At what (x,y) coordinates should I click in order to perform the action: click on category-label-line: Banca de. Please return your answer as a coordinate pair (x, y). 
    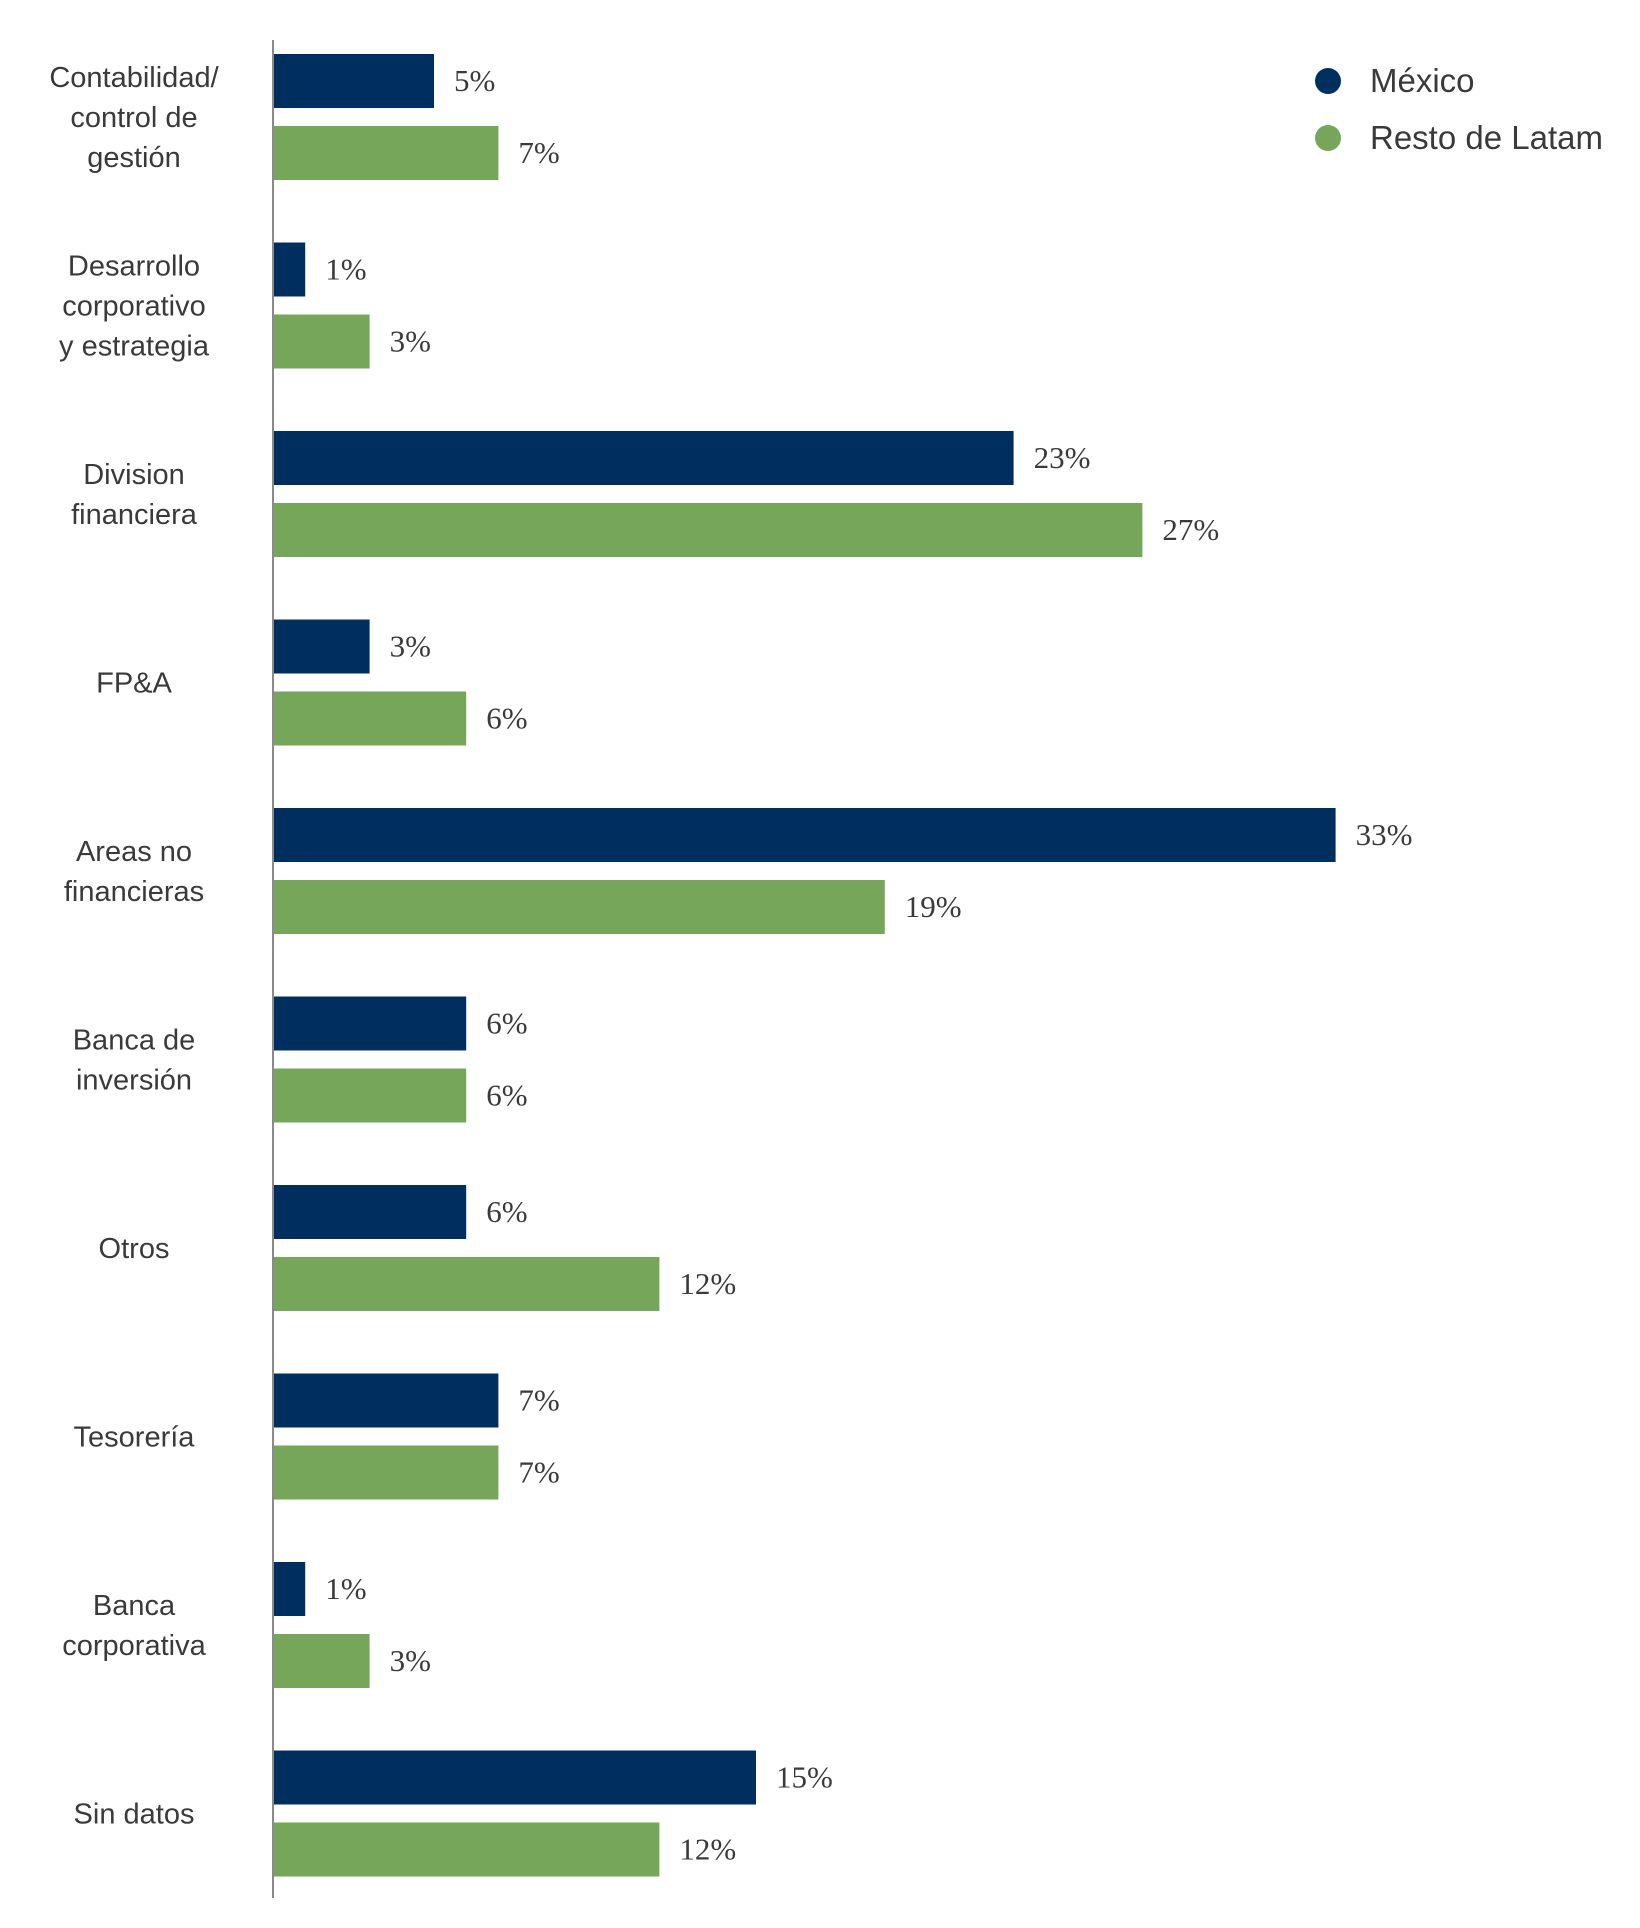
    Looking at the image, I should click on (134, 1041).